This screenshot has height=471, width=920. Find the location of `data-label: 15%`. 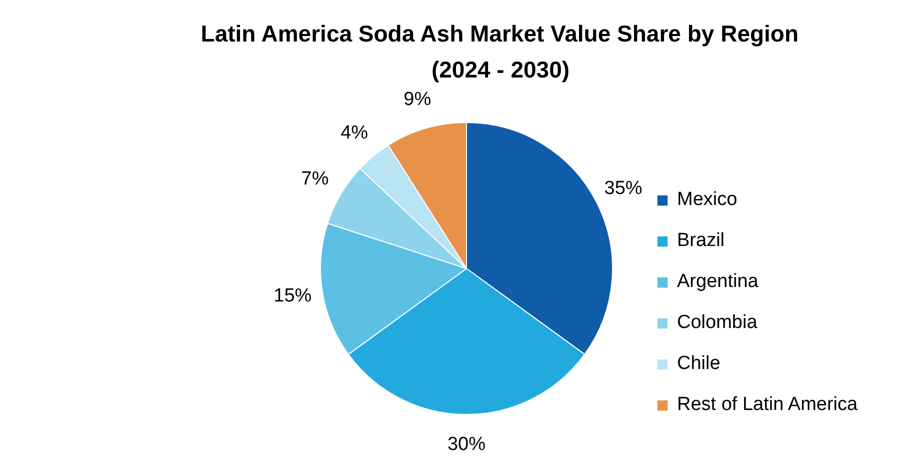

data-label: 15% is located at coordinates (293, 296).